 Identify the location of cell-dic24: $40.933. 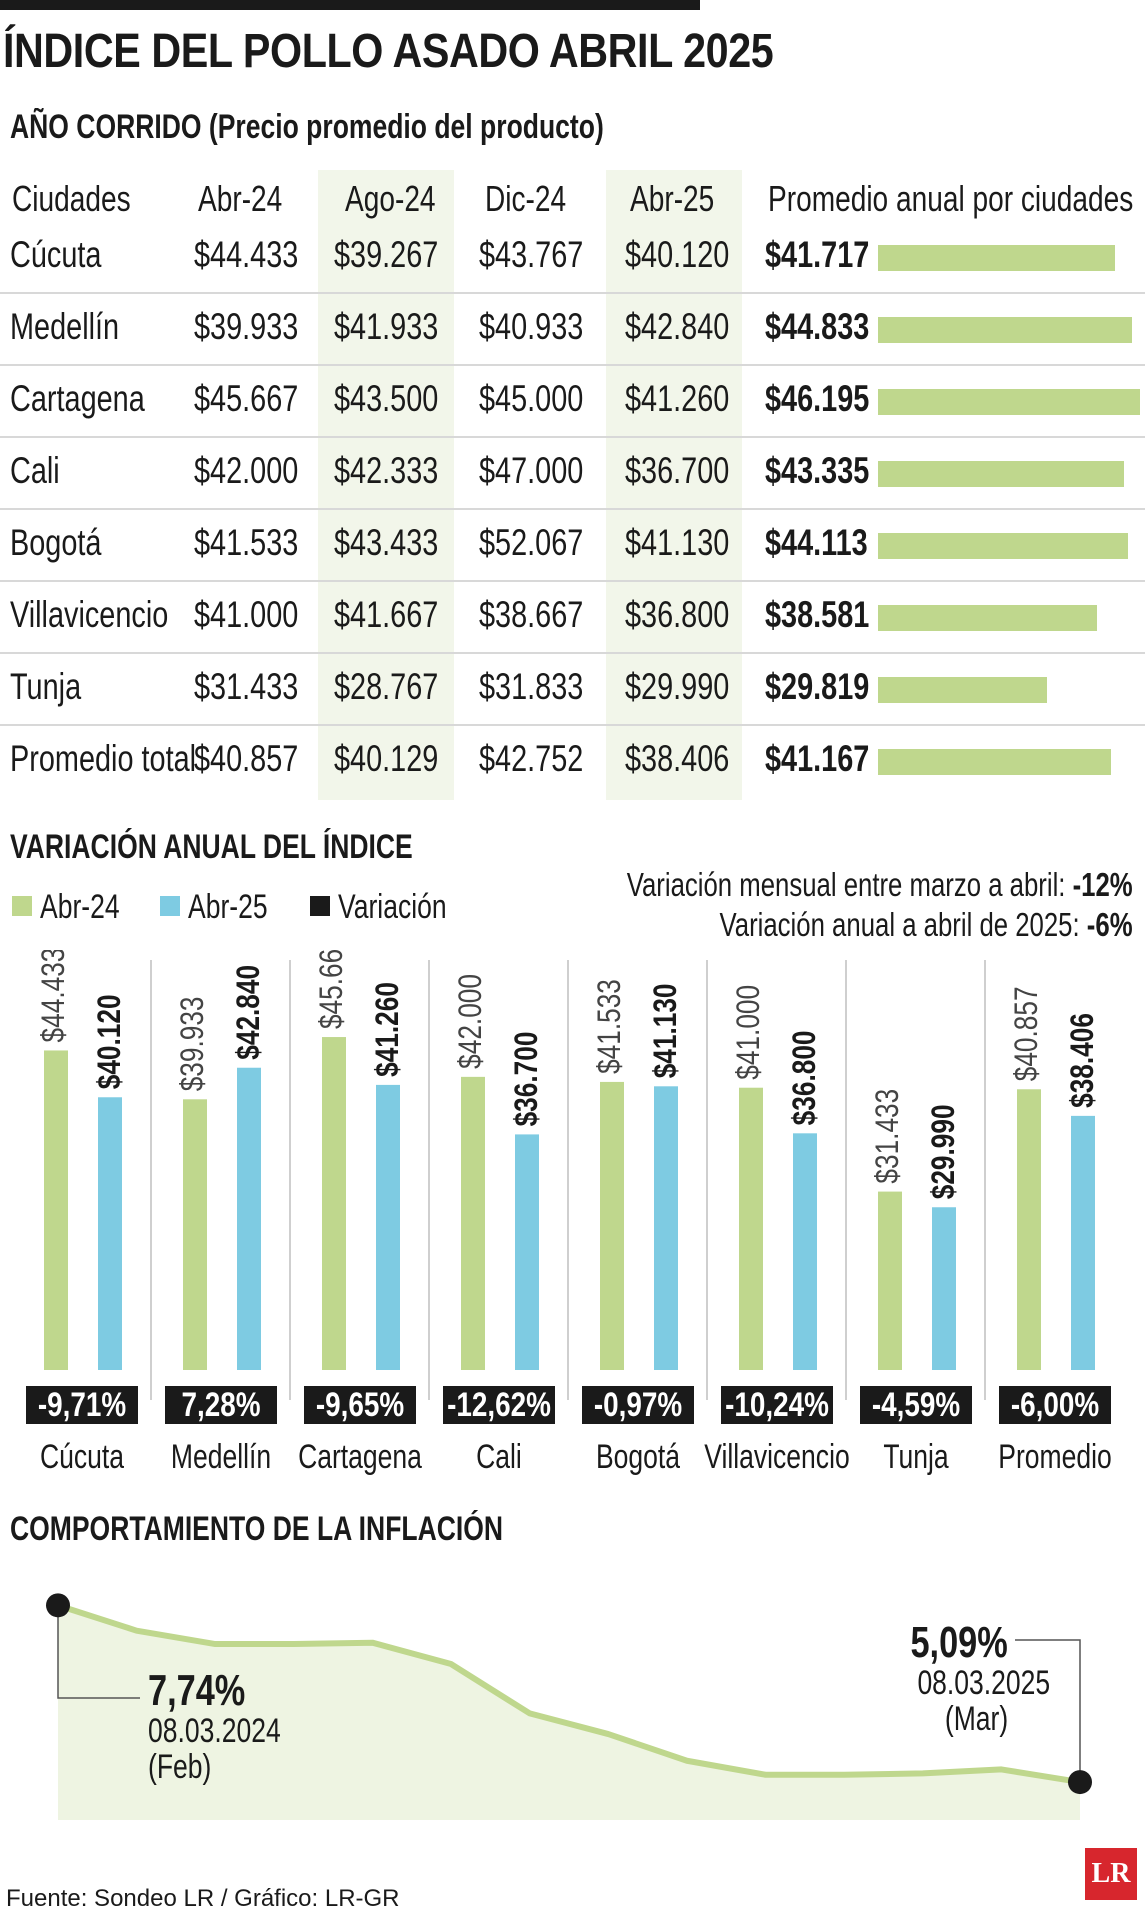
(531, 326).